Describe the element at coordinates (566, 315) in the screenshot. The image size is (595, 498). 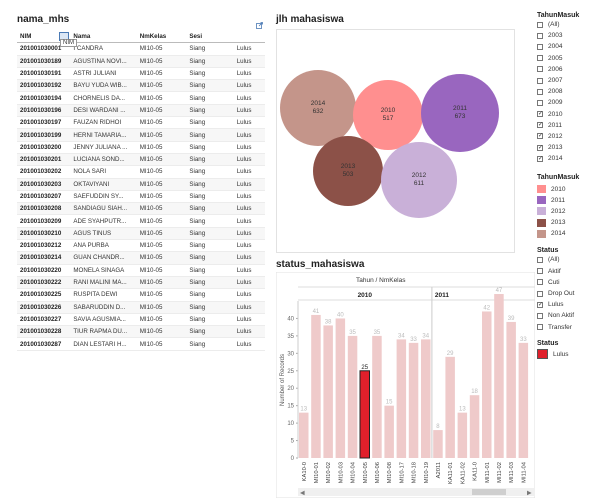
I see `status-filter-option: Non Aktif` at that location.